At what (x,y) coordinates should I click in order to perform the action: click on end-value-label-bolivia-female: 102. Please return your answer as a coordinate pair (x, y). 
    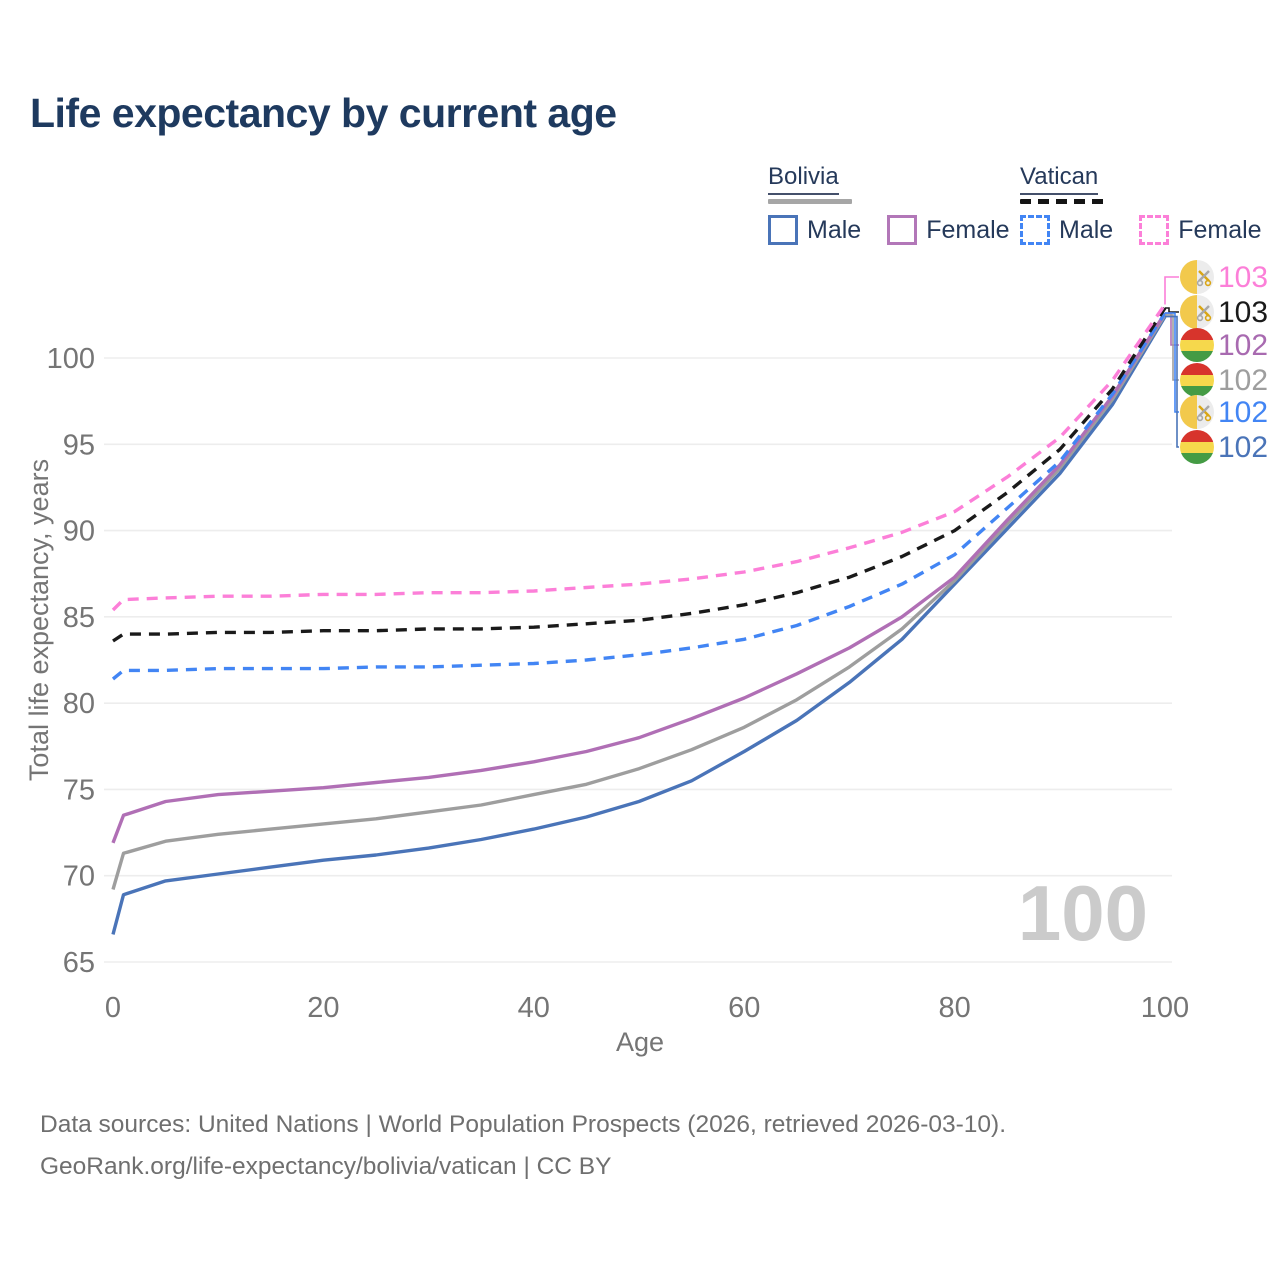
    Looking at the image, I should click on (1243, 345).